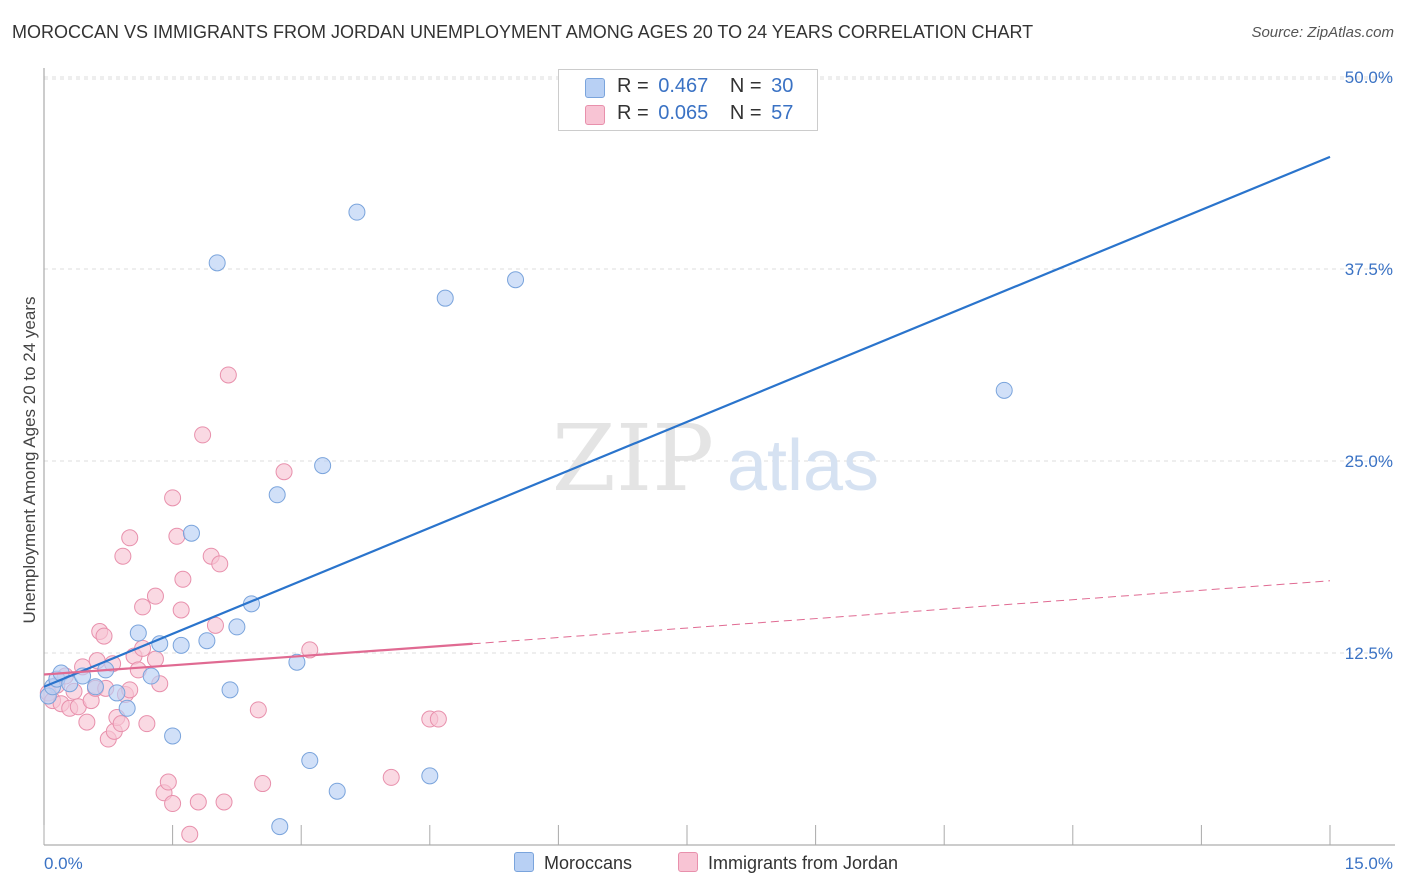  I want to click on stats-legend: R = 0.467 N = 30 R = 0.065 N = 57, so click(688, 100).